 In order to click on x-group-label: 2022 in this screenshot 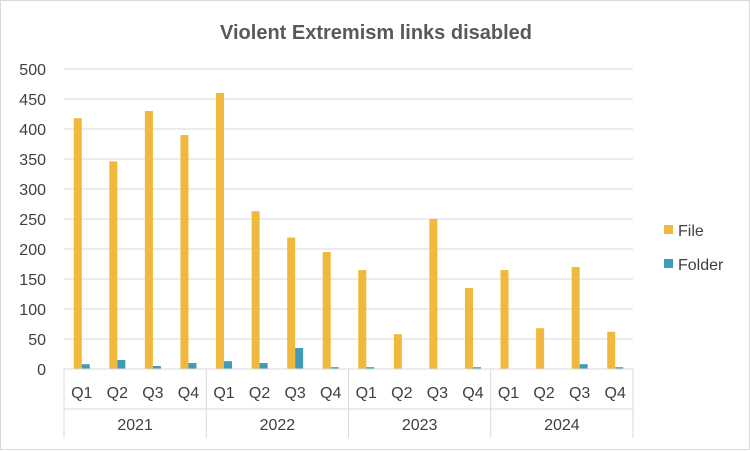, I will do `click(278, 425)`.